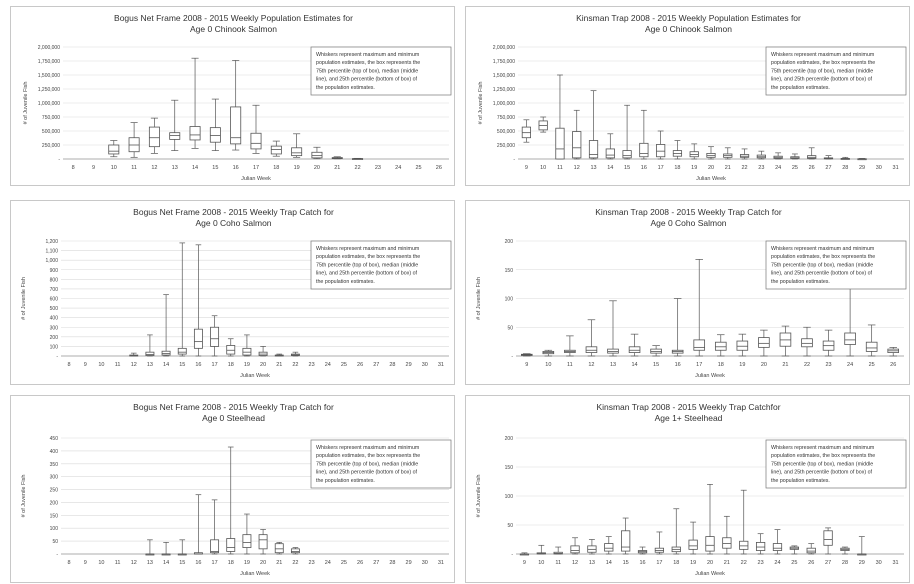 This screenshot has width=914, height=584. I want to click on y-tick-label: 1,000,000, so click(49, 104).